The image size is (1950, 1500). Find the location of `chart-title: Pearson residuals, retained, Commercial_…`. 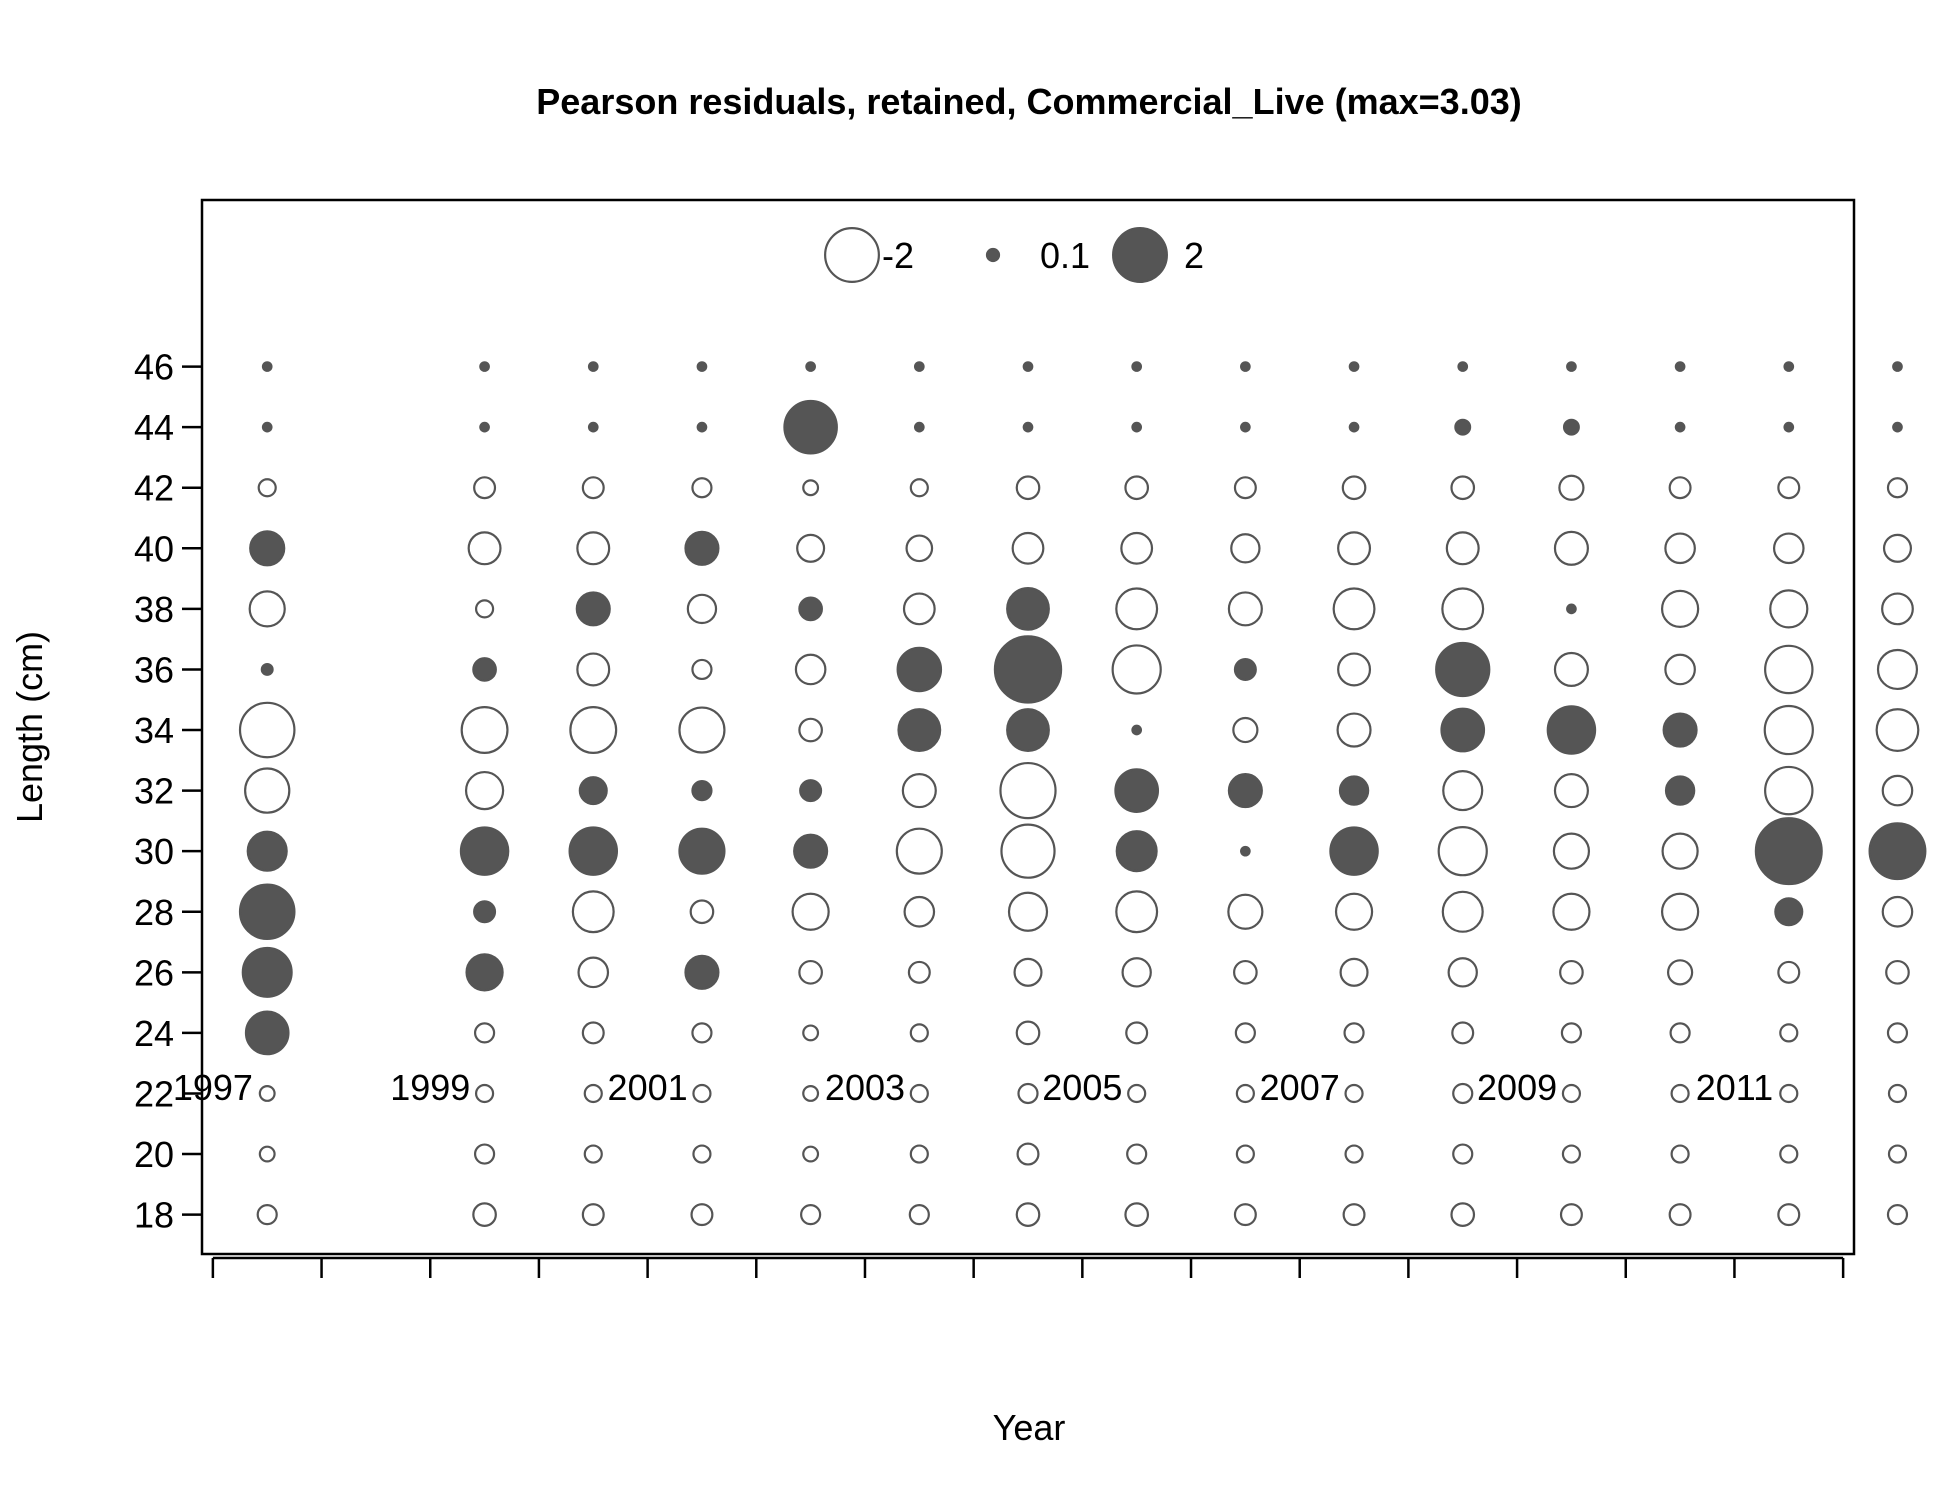

chart-title: Pearson residuals, retained, Commercial_… is located at coordinates (1028, 101).